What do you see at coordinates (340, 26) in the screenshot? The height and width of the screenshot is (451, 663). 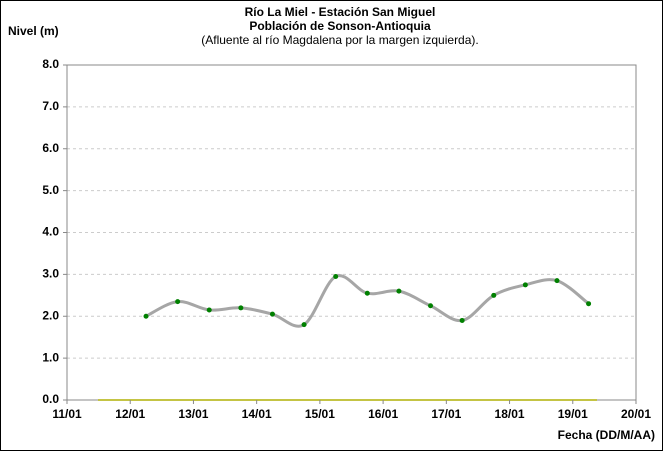 I see `chart-subtitle: Población de Sonson-Antioquia` at bounding box center [340, 26].